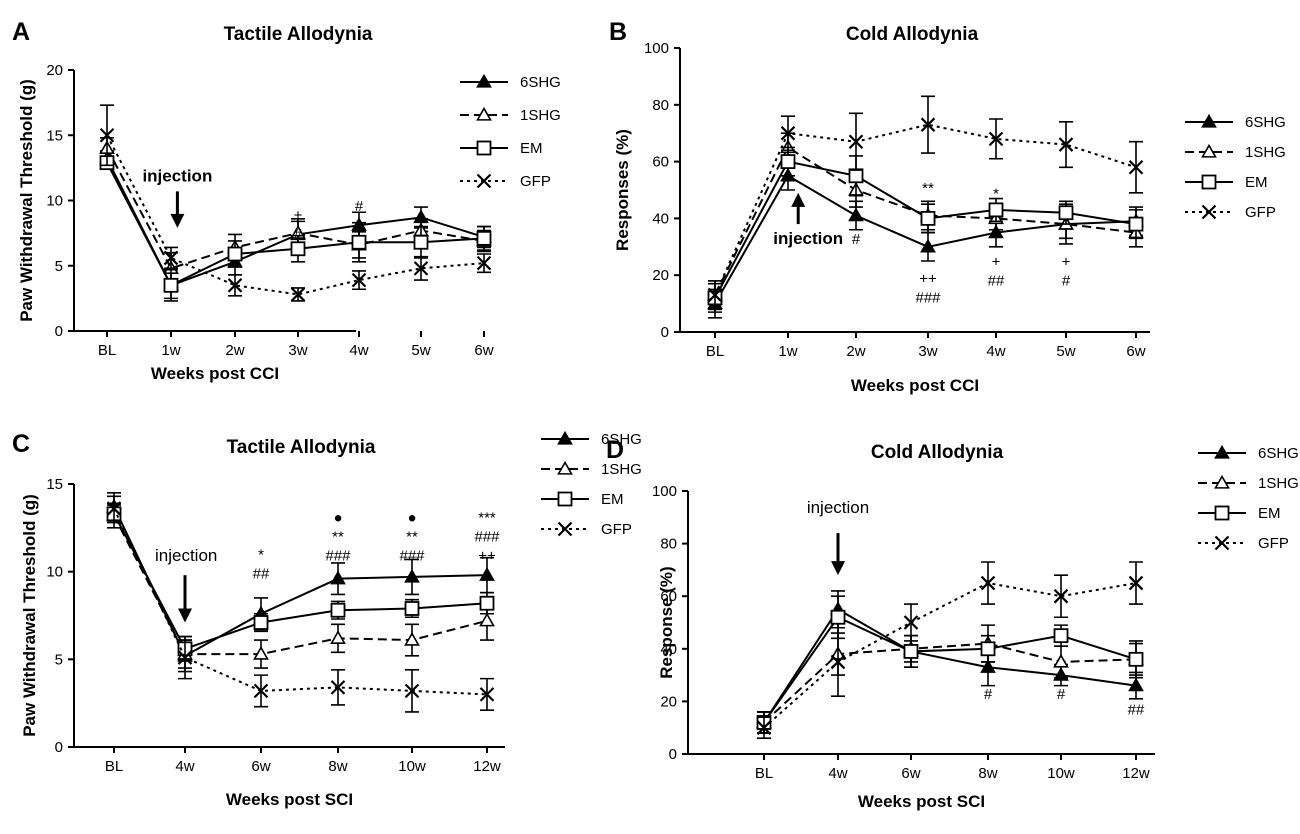 The image size is (1300, 834). I want to click on y-tick-label: 60, so click(668, 596).